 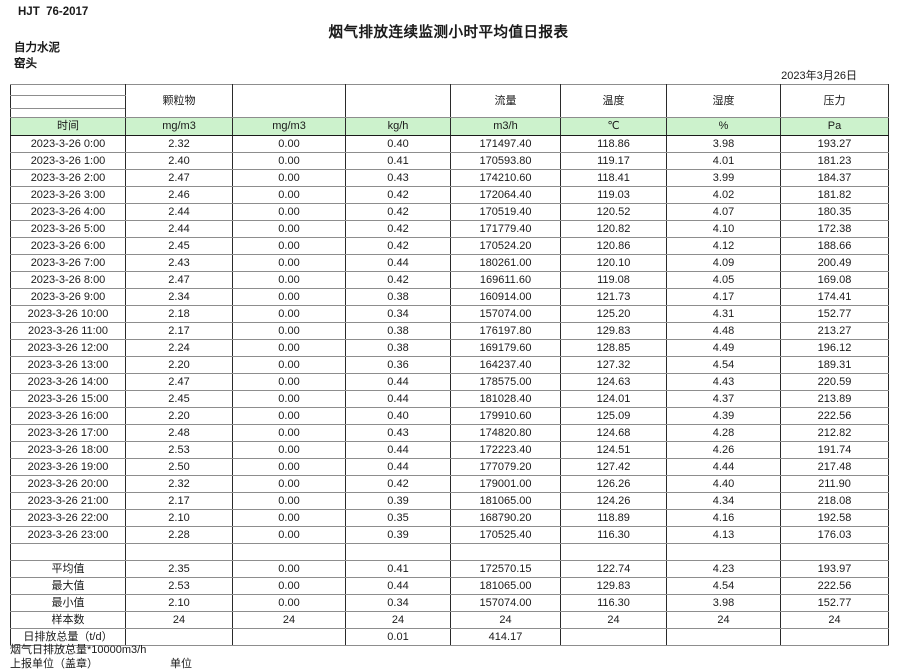 What do you see at coordinates (834, 467) in the screenshot?
I see `value-cell: 217.48` at bounding box center [834, 467].